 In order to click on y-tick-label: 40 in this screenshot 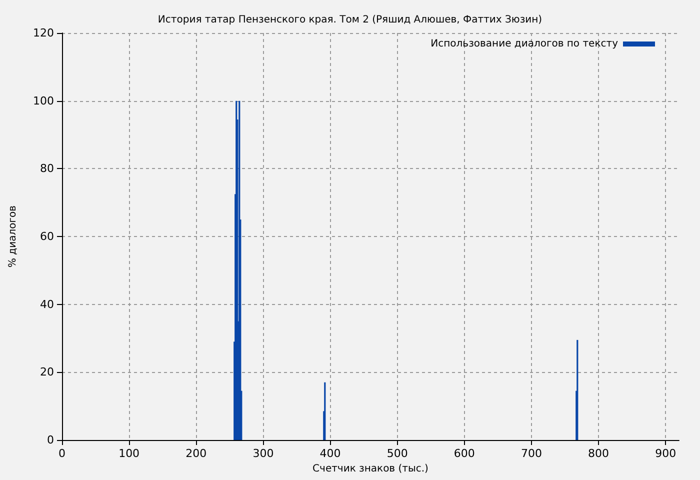, I will do `click(47, 304)`.